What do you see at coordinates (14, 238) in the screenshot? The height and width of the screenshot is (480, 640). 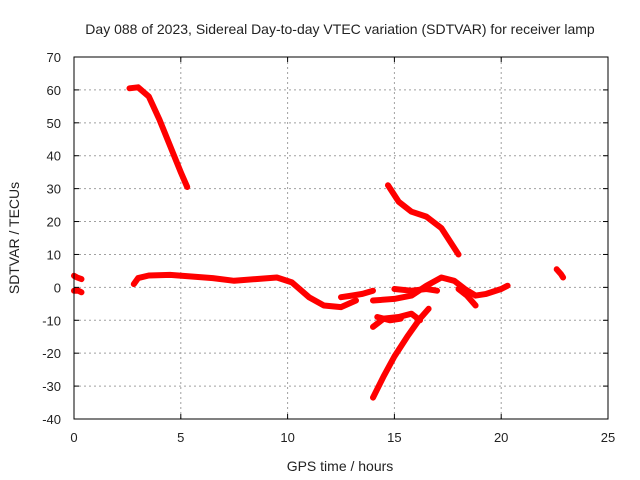 I see `y-axis-label: SDTVAR / TECUs` at bounding box center [14, 238].